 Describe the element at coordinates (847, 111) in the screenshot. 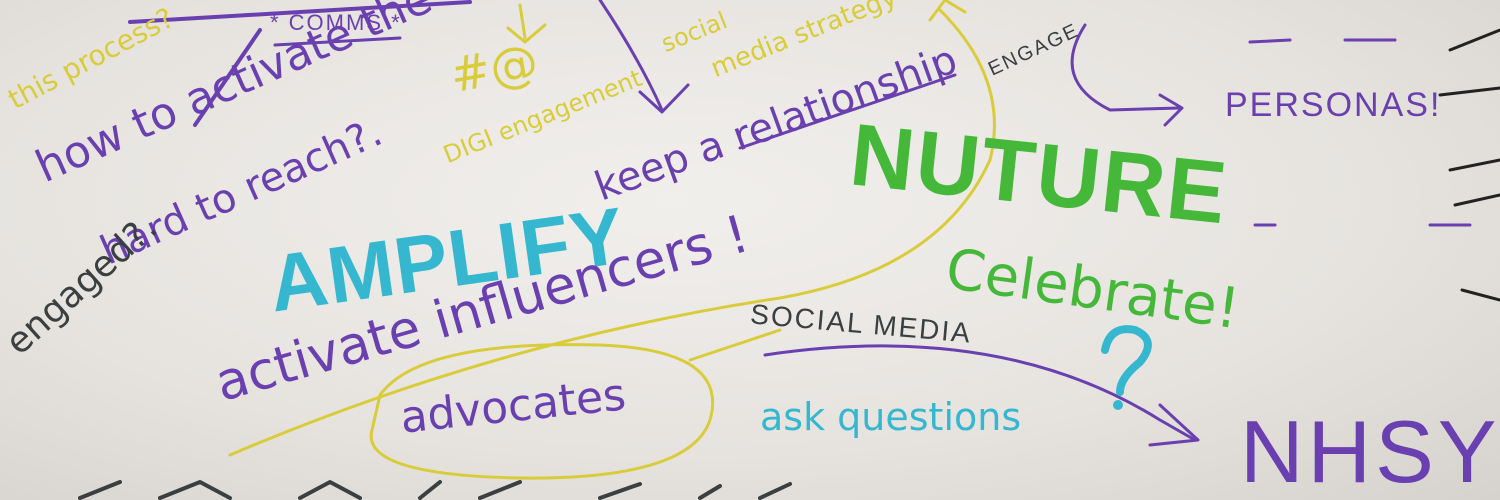

I see `relationship-underline` at that location.